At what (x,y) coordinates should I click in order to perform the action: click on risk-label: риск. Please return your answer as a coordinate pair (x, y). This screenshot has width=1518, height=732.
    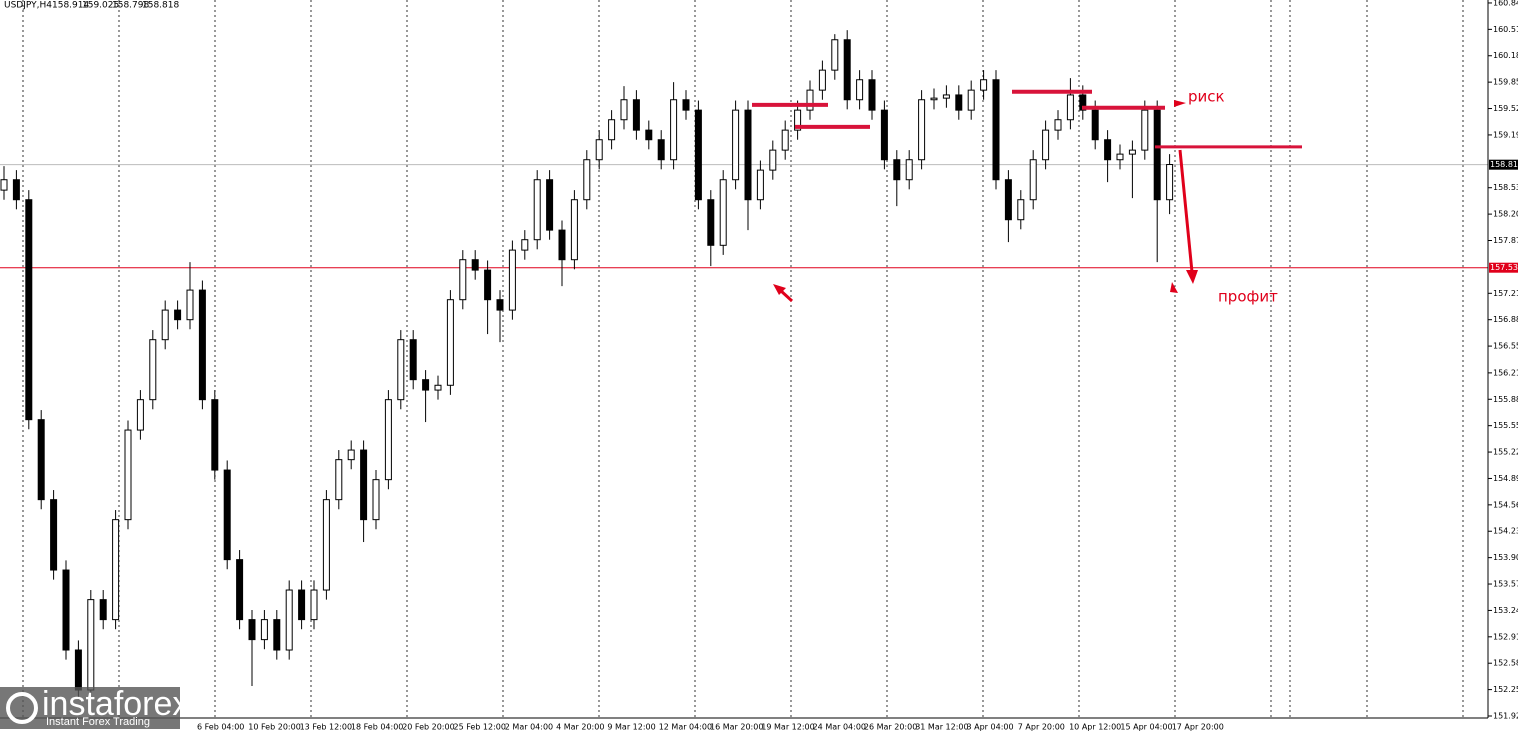
    Looking at the image, I should click on (1206, 97).